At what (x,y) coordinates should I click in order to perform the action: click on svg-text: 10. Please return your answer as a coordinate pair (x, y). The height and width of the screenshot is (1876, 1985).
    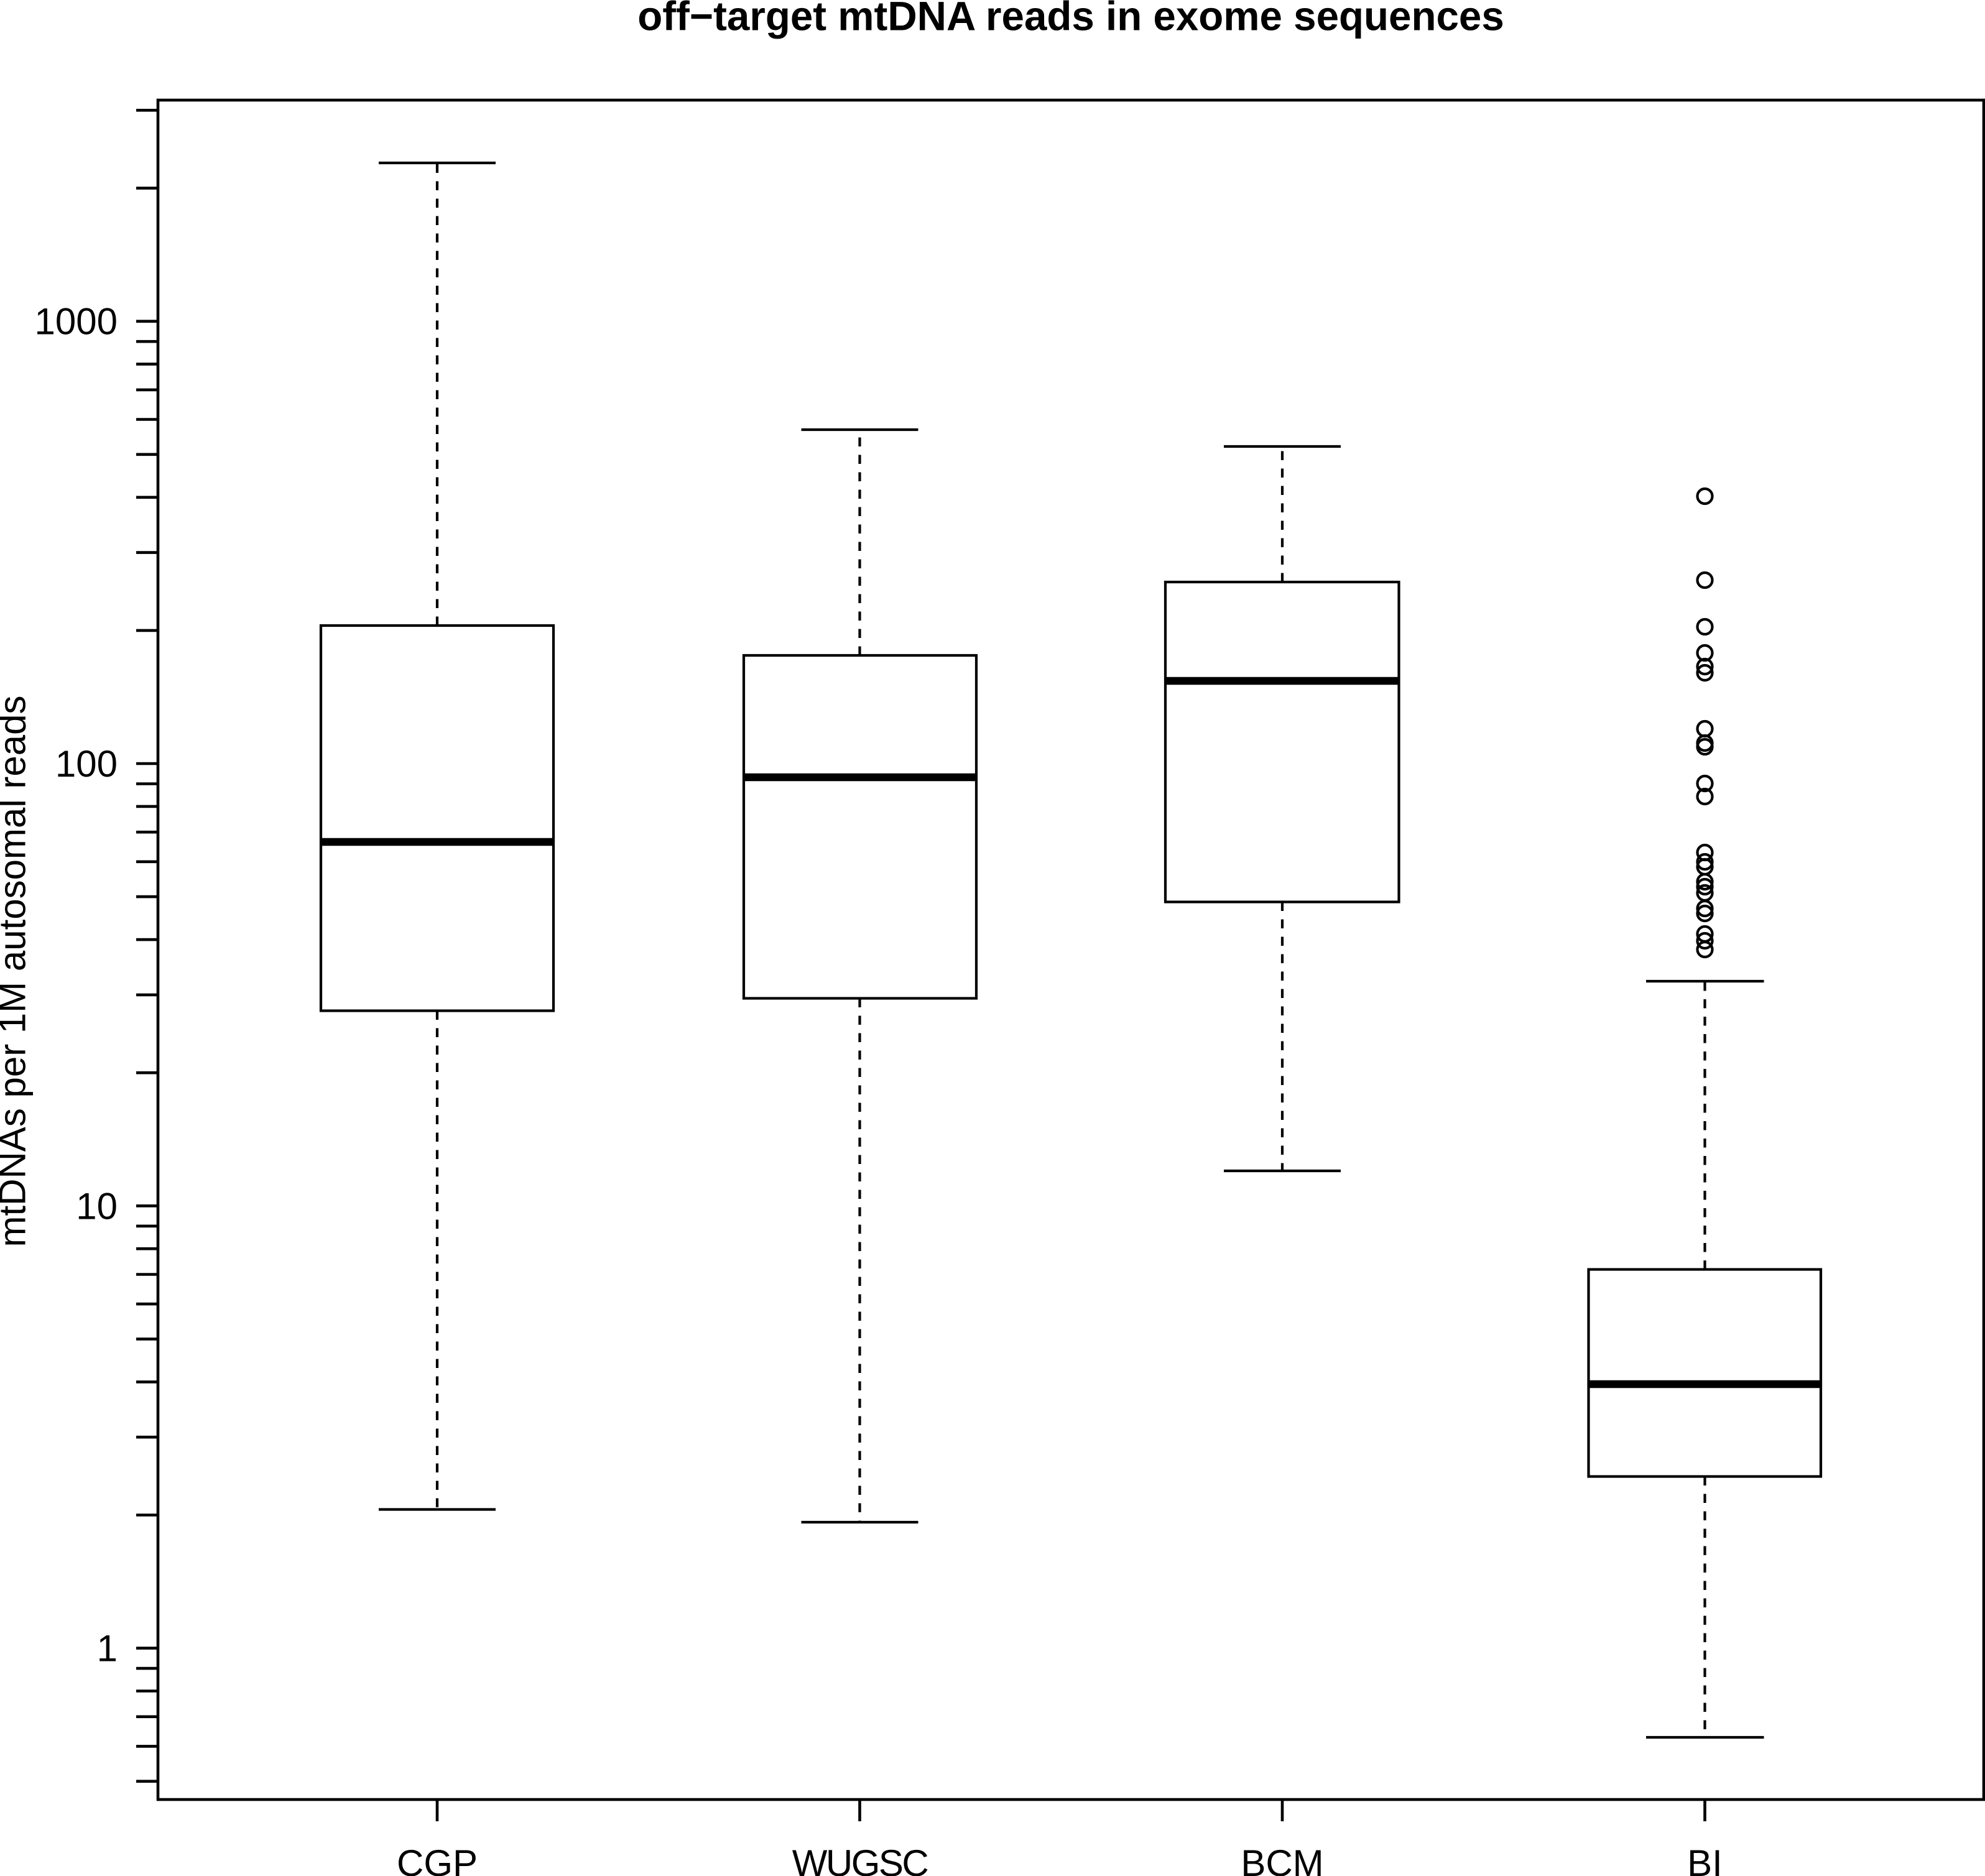
    Looking at the image, I should click on (97, 1206).